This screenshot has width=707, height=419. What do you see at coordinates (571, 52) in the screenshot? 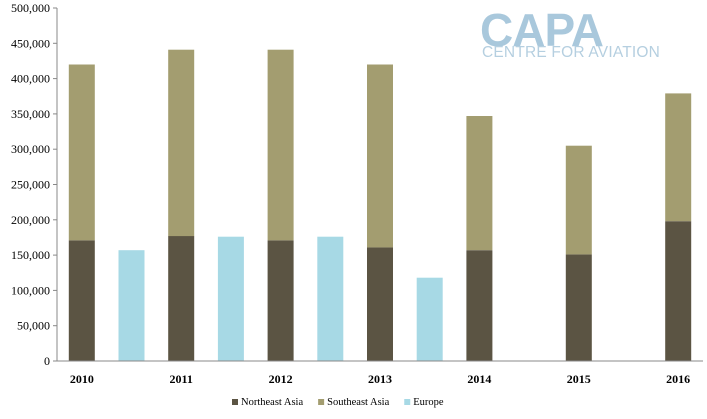
I see `logo-sub-text: CENTRE FOR AVIATION` at bounding box center [571, 52].